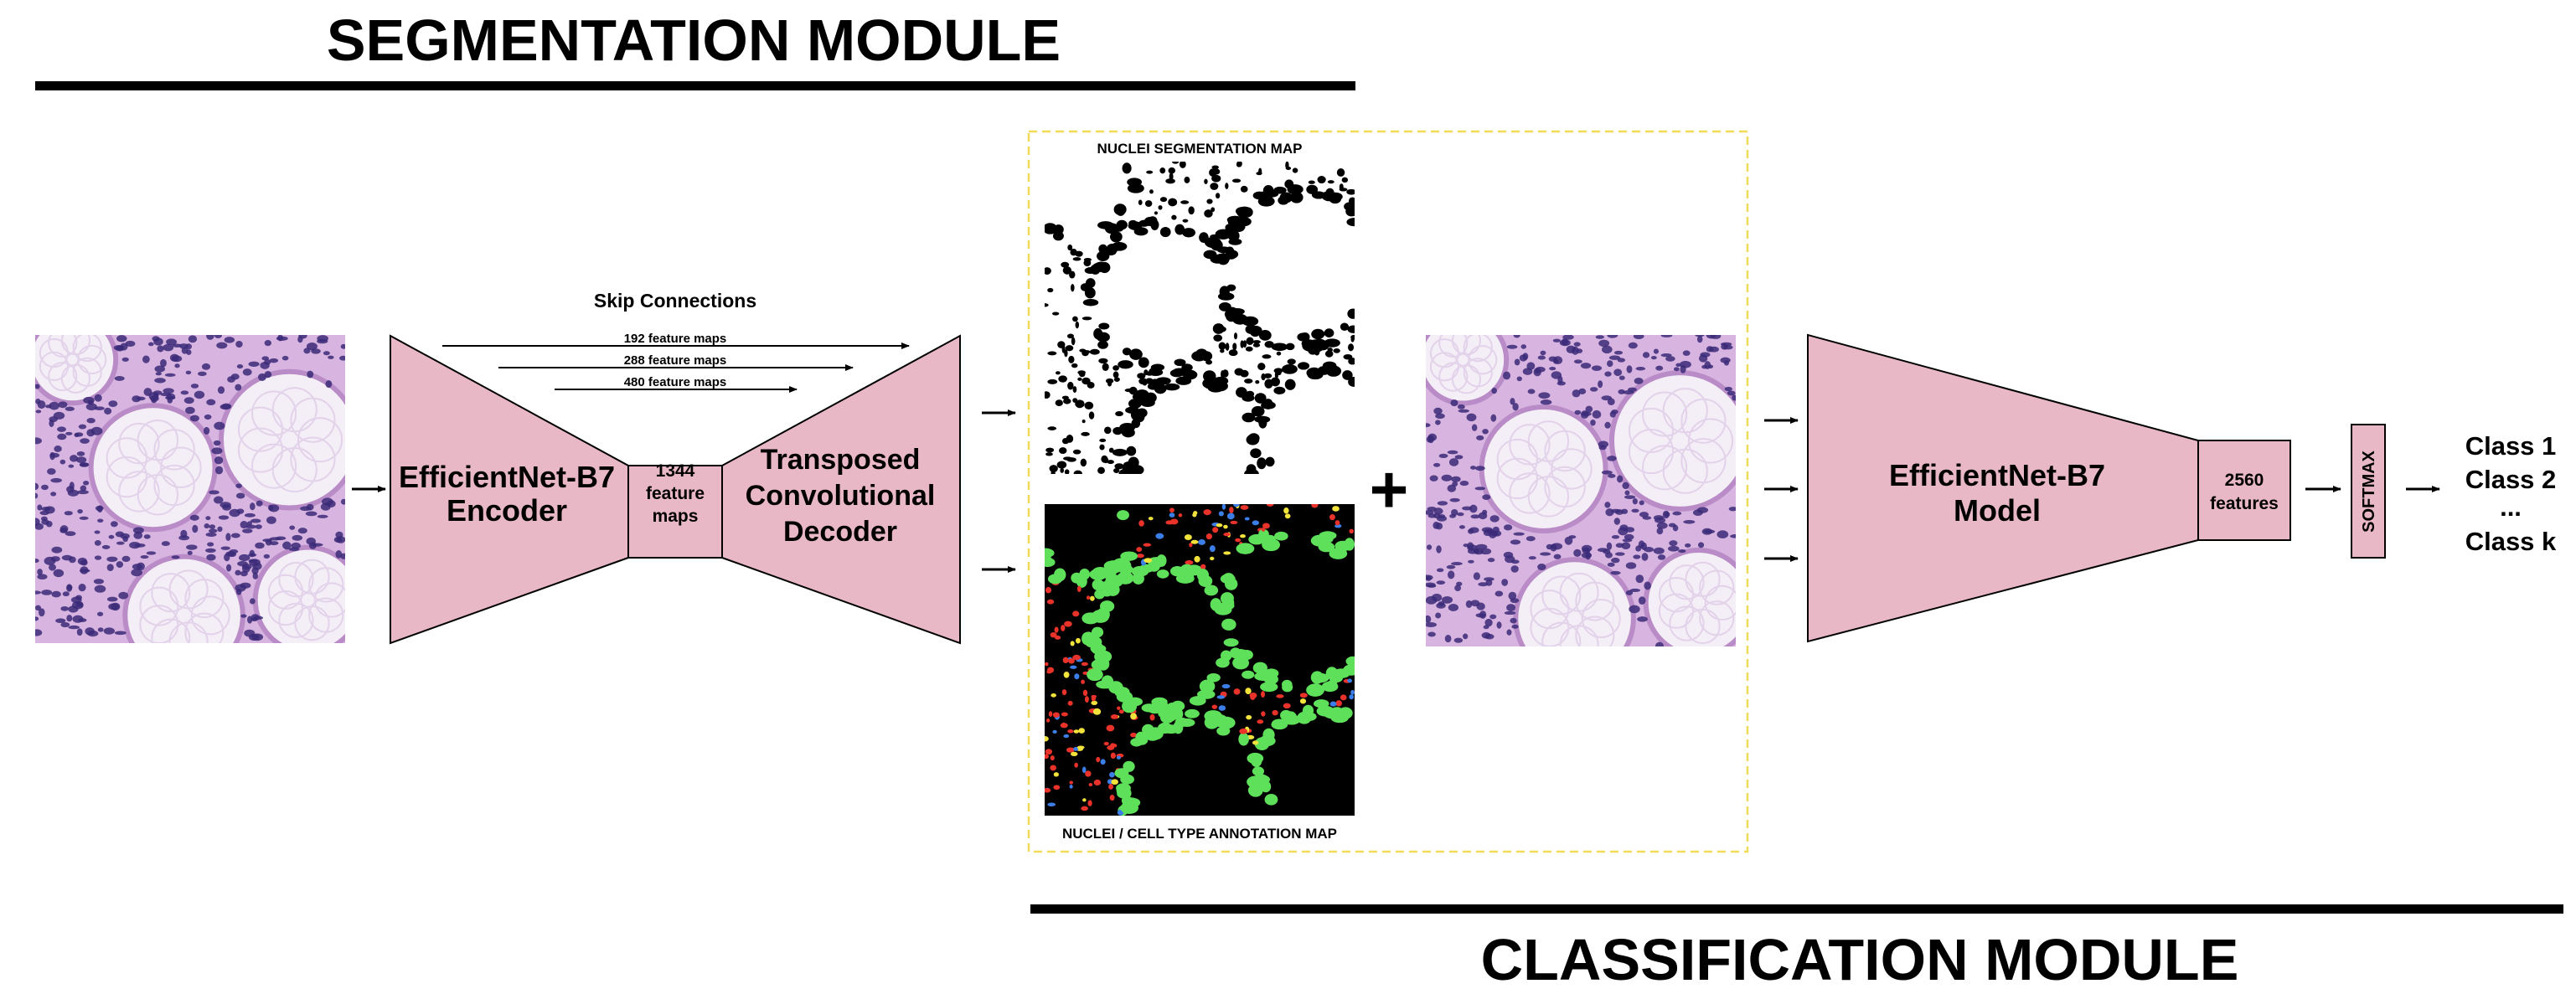 Image resolution: width=2576 pixels, height=994 pixels. Describe the element at coordinates (1997, 510) in the screenshot. I see `classifier-line2: Model` at that location.